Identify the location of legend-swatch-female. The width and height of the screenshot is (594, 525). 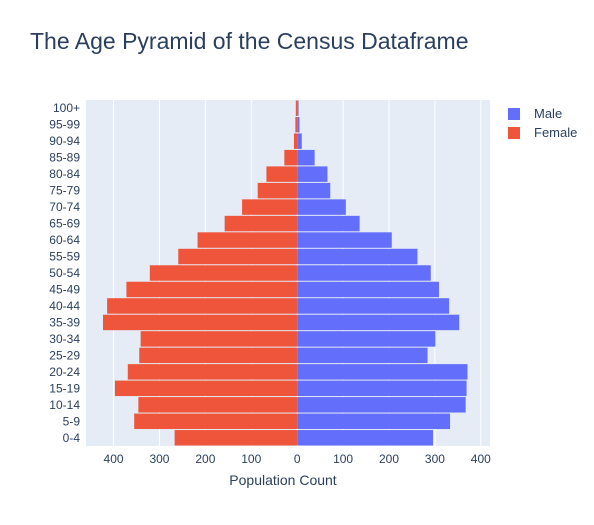
(514, 133).